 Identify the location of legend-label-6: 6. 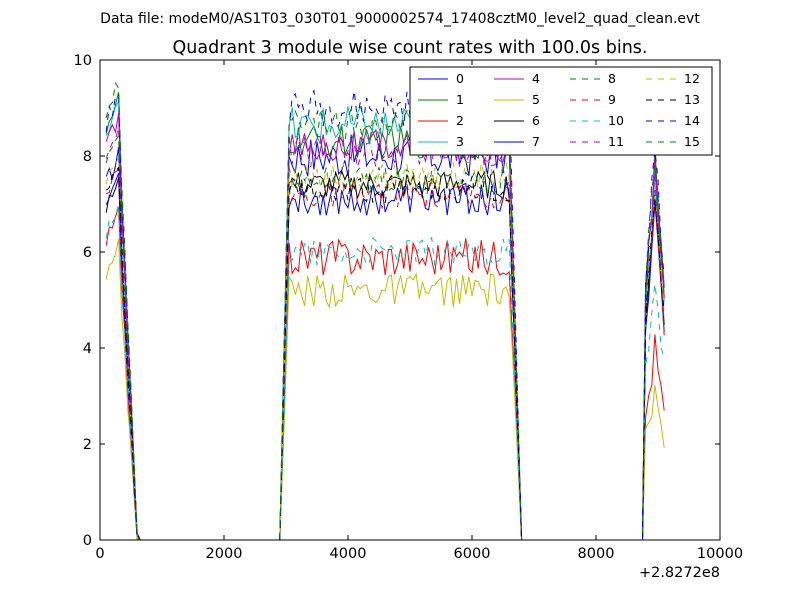
(536, 120).